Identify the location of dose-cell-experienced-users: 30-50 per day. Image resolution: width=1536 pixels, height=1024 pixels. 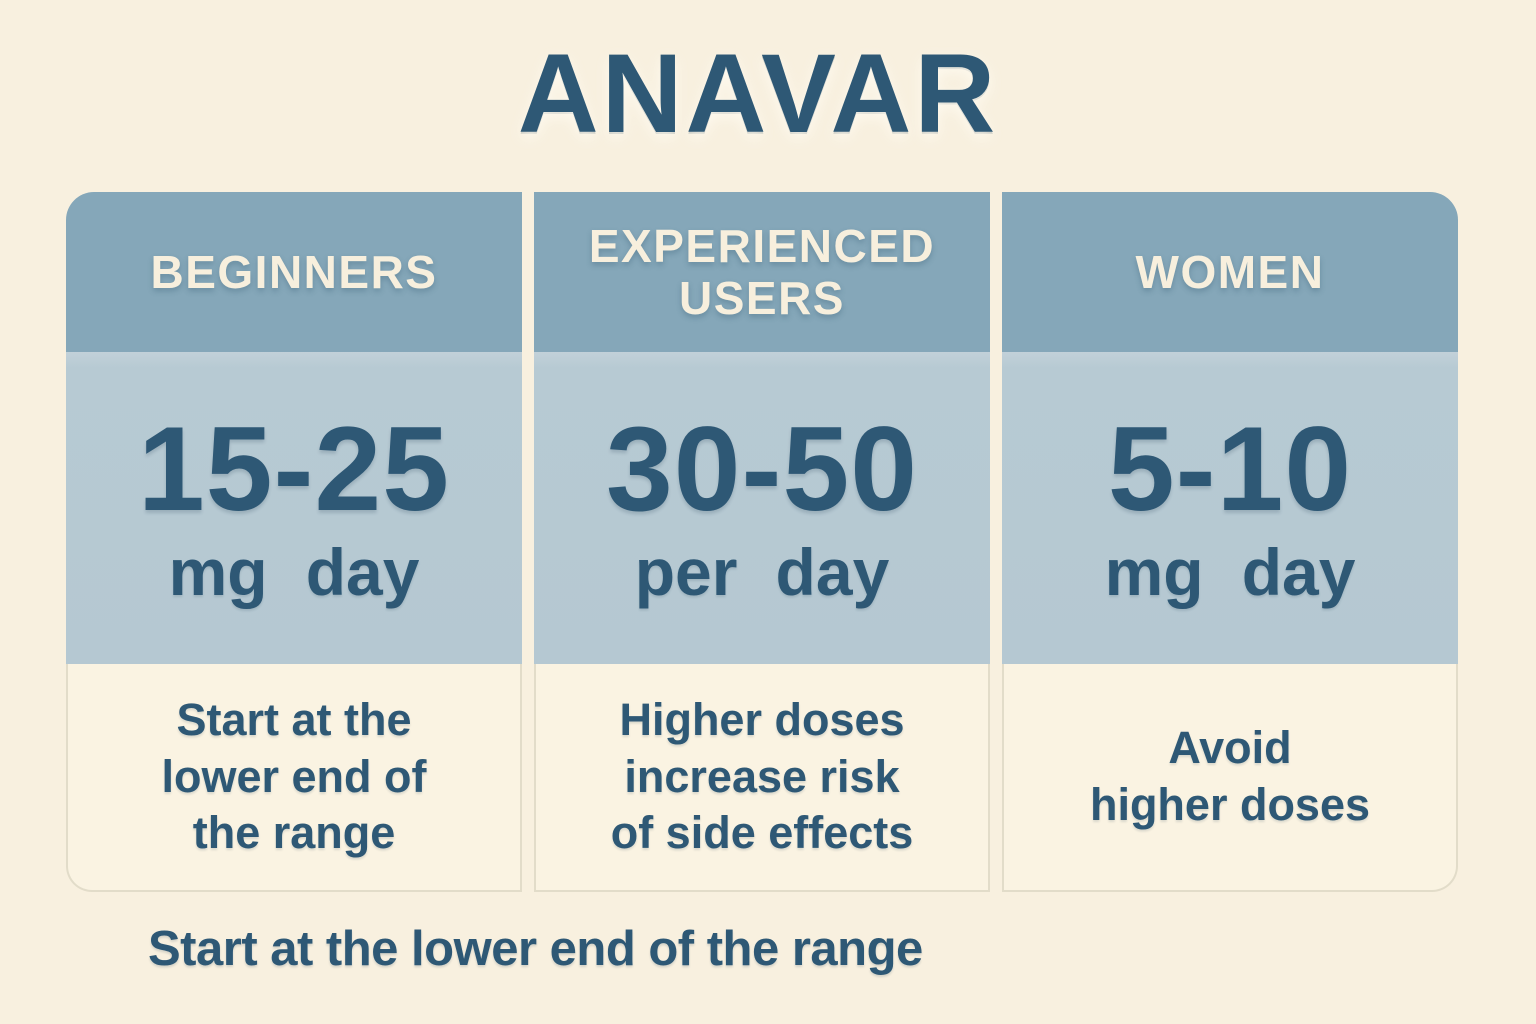
(762, 508).